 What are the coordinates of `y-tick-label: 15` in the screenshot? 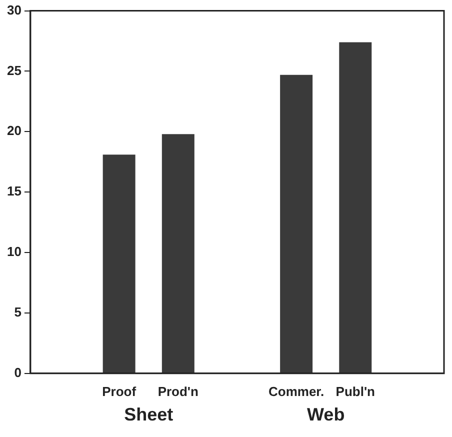 It's located at (14, 191).